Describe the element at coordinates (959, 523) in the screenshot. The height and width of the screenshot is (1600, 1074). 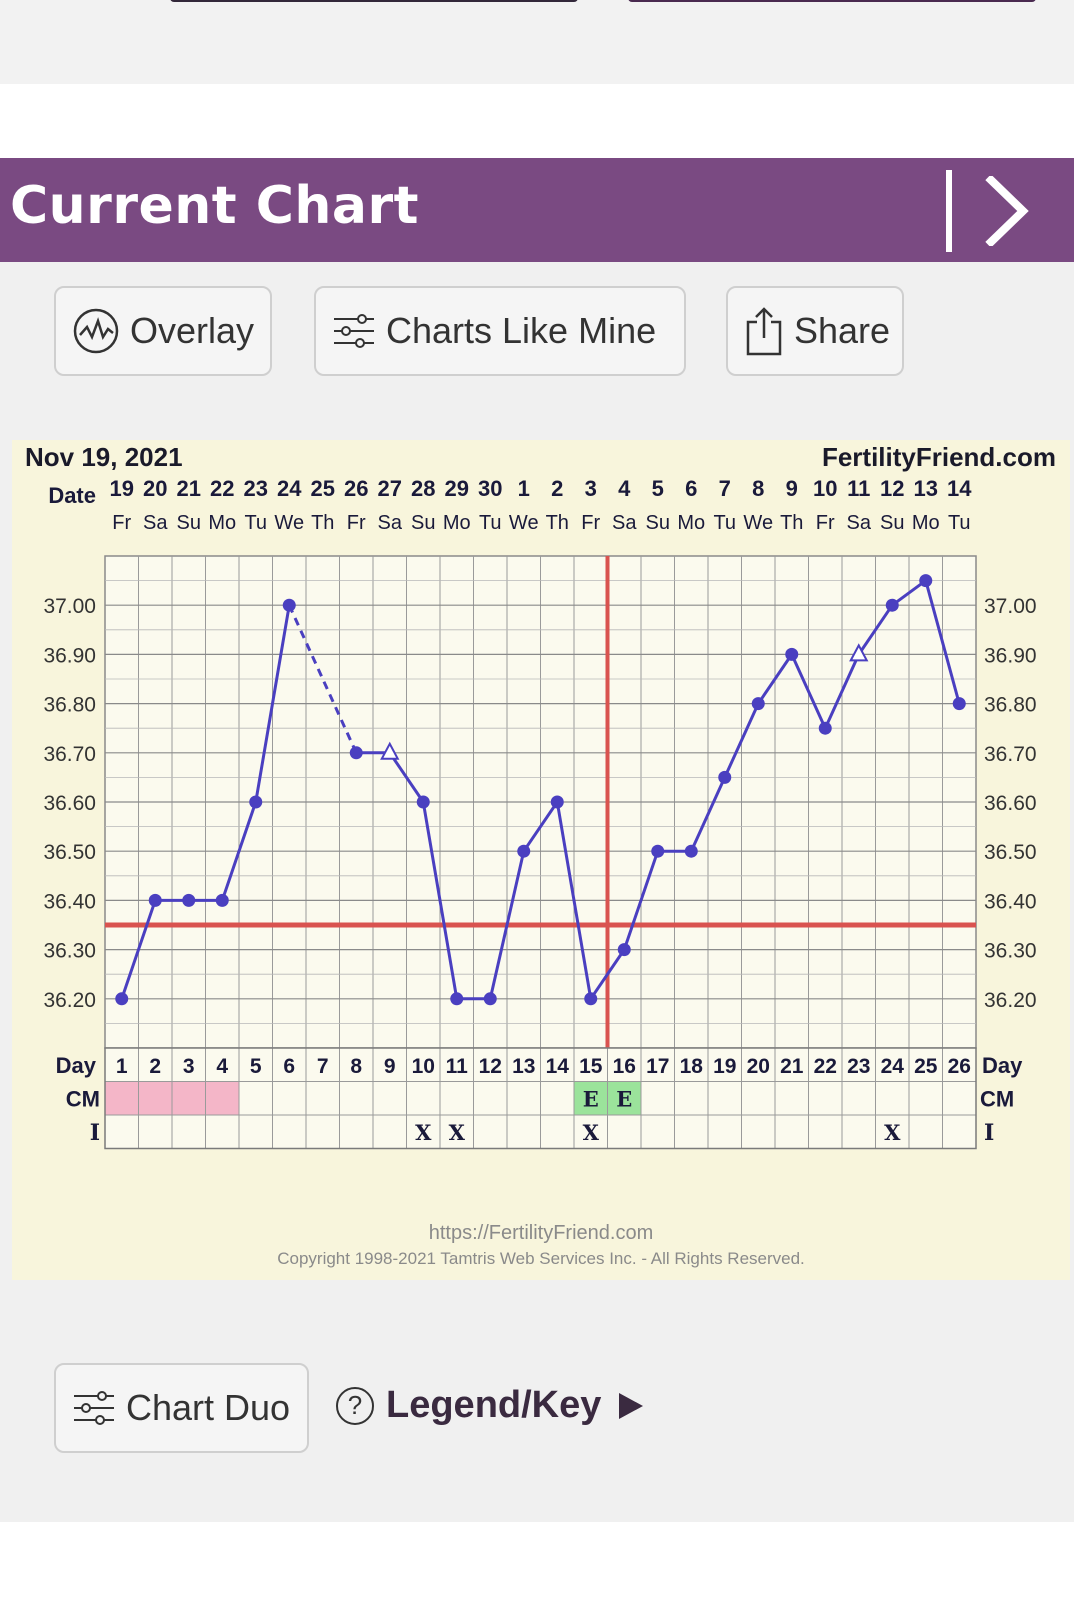
I see `weekday-tick-label: Tu` at that location.